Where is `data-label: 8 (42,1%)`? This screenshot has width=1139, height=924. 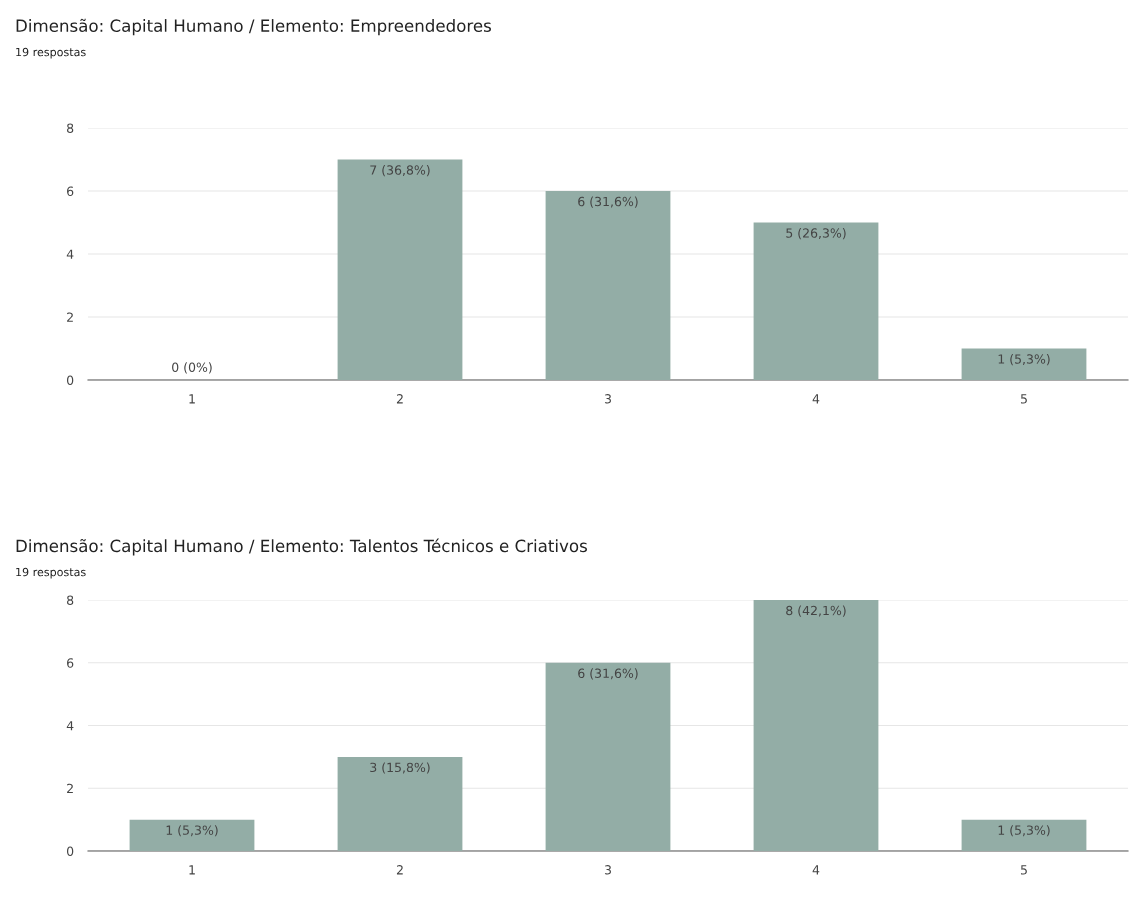 data-label: 8 (42,1%) is located at coordinates (816, 611).